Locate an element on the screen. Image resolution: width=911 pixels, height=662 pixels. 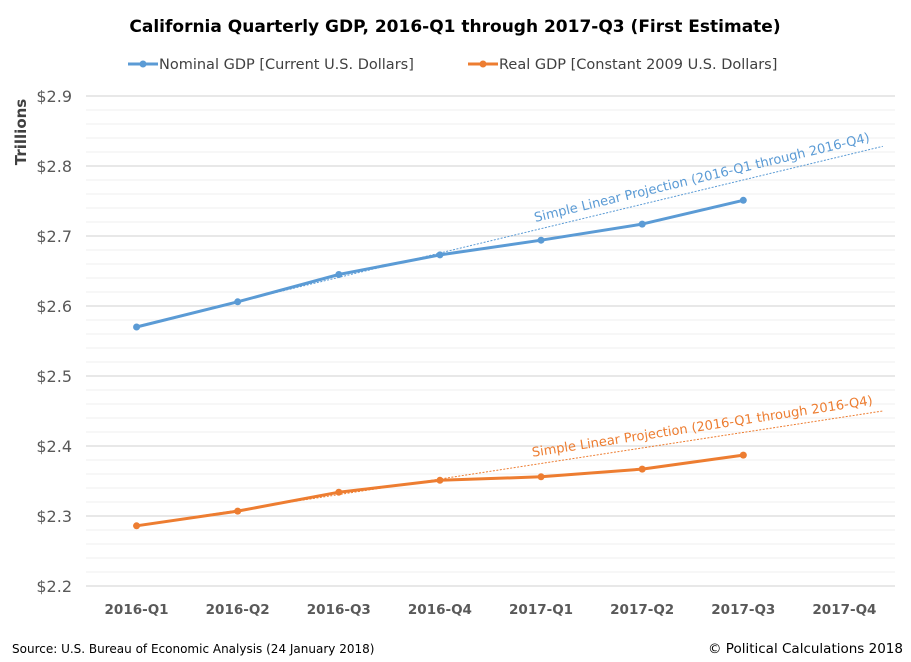
x-tick-label: 2016-Q4 is located at coordinates (440, 610).